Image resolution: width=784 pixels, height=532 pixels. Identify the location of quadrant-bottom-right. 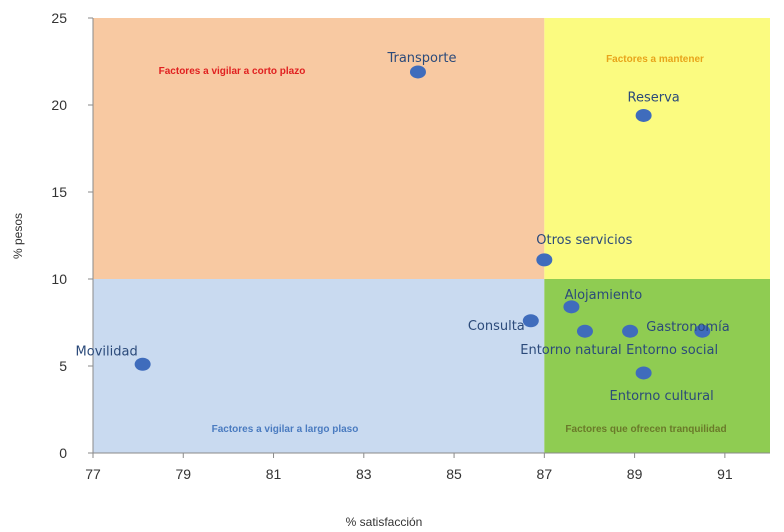
(657, 366).